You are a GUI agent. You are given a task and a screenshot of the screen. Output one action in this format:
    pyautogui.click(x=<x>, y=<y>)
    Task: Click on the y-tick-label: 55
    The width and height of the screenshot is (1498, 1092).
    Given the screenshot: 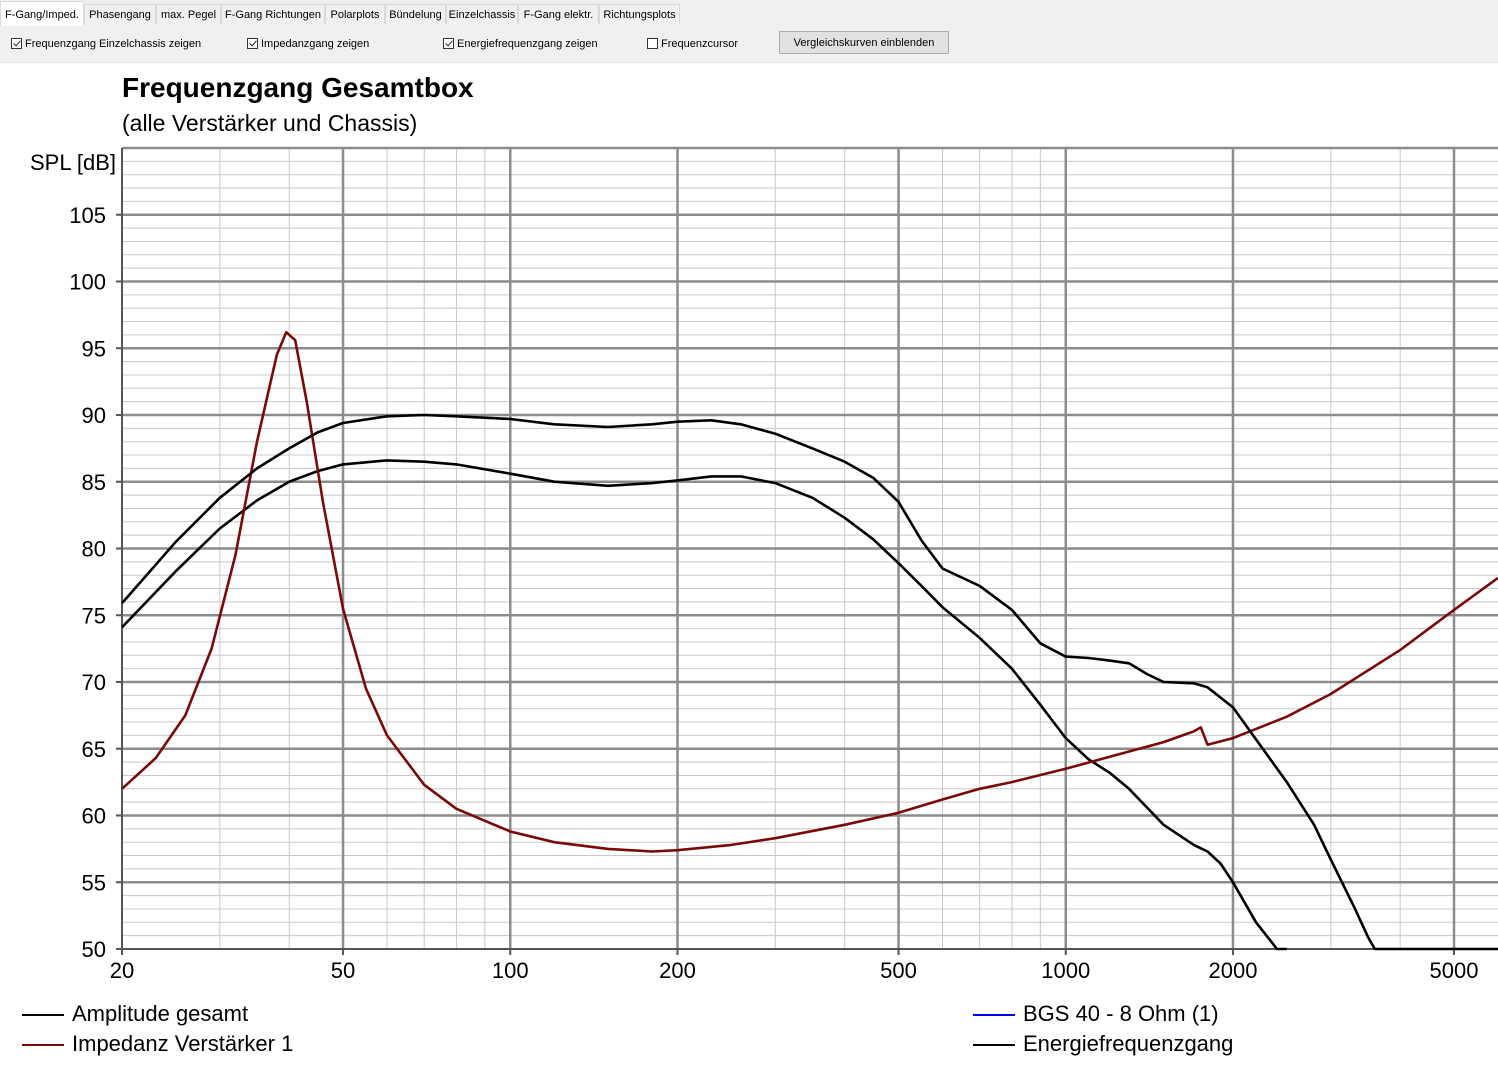 What is the action you would take?
    pyautogui.click(x=94, y=882)
    